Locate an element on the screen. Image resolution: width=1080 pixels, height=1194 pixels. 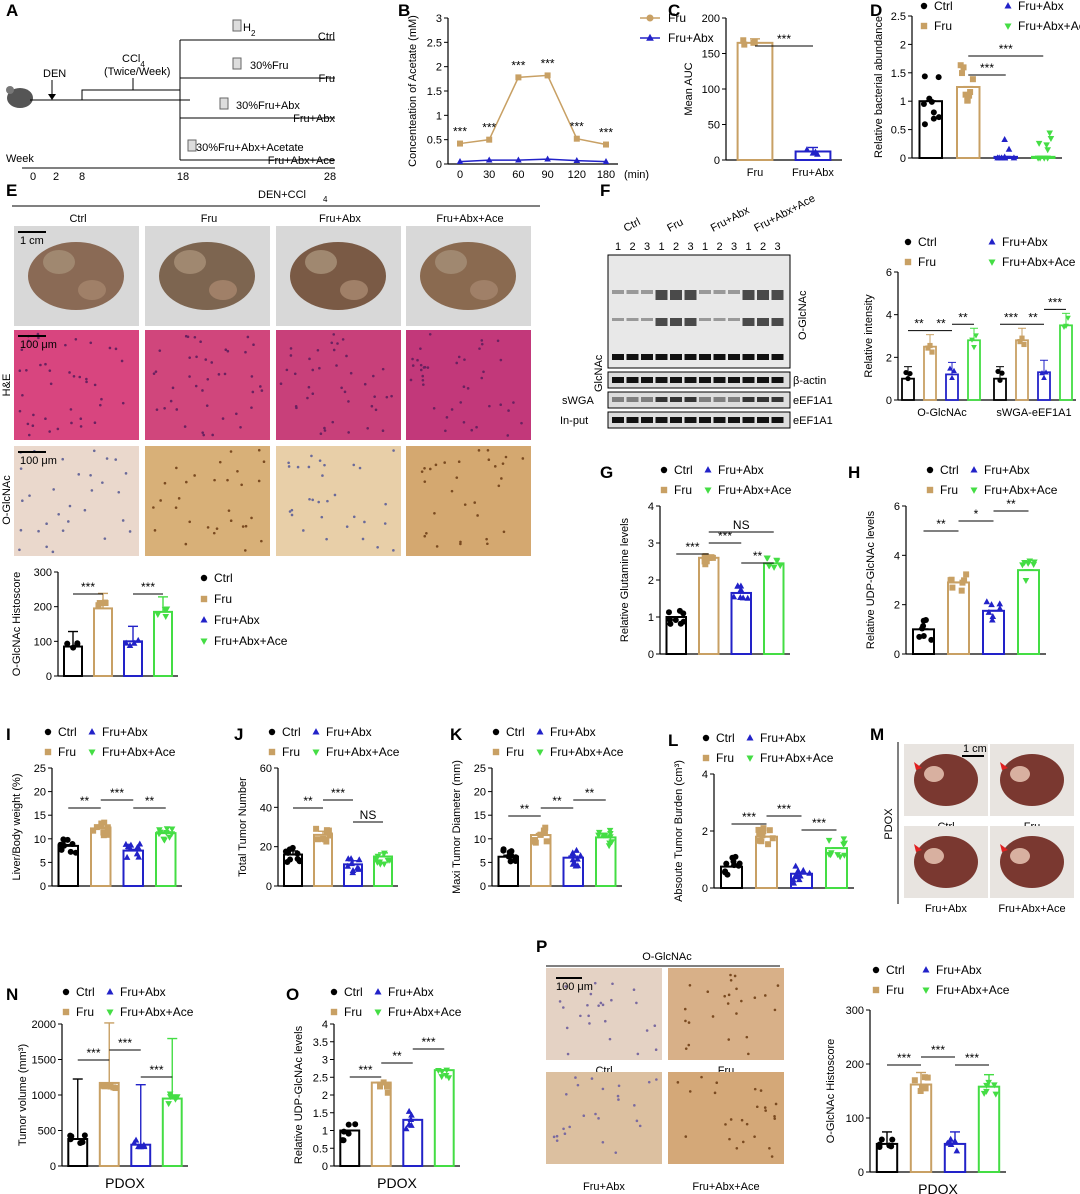
x-tick-label: 60 is located at coordinates (518, 175).